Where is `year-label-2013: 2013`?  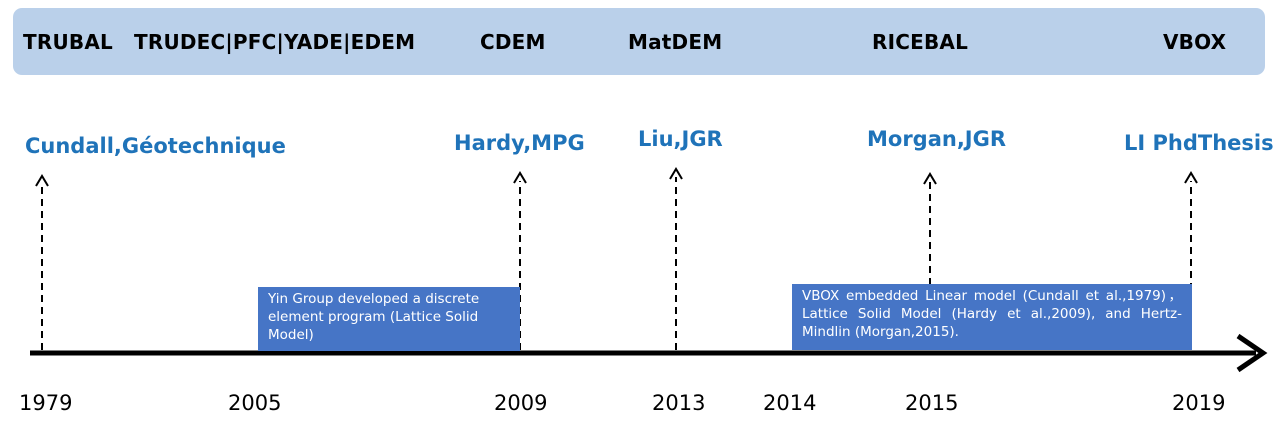 year-label-2013: 2013 is located at coordinates (679, 403).